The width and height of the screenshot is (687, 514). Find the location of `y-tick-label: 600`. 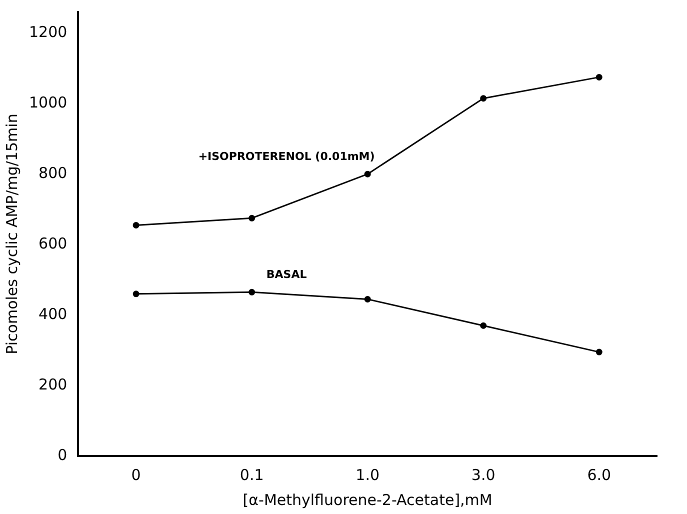

y-tick-label: 600 is located at coordinates (53, 243).